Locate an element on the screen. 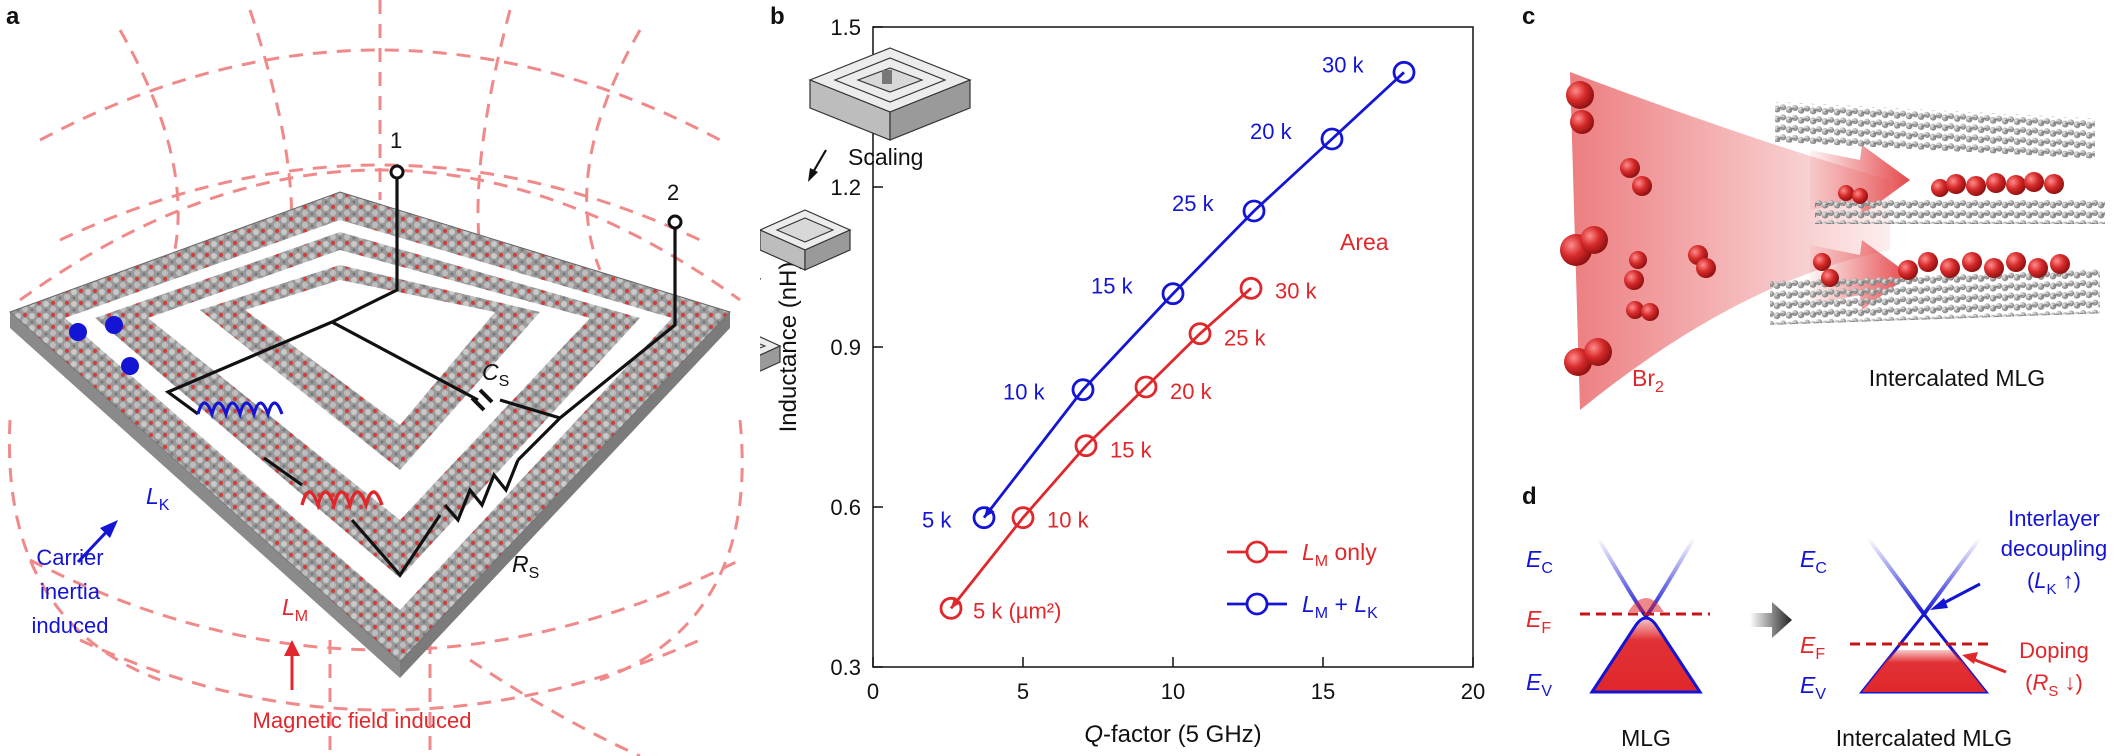 Image resolution: width=2115 pixels, height=756 pixels. mlg-ev-label: EV is located at coordinates (1539, 684).